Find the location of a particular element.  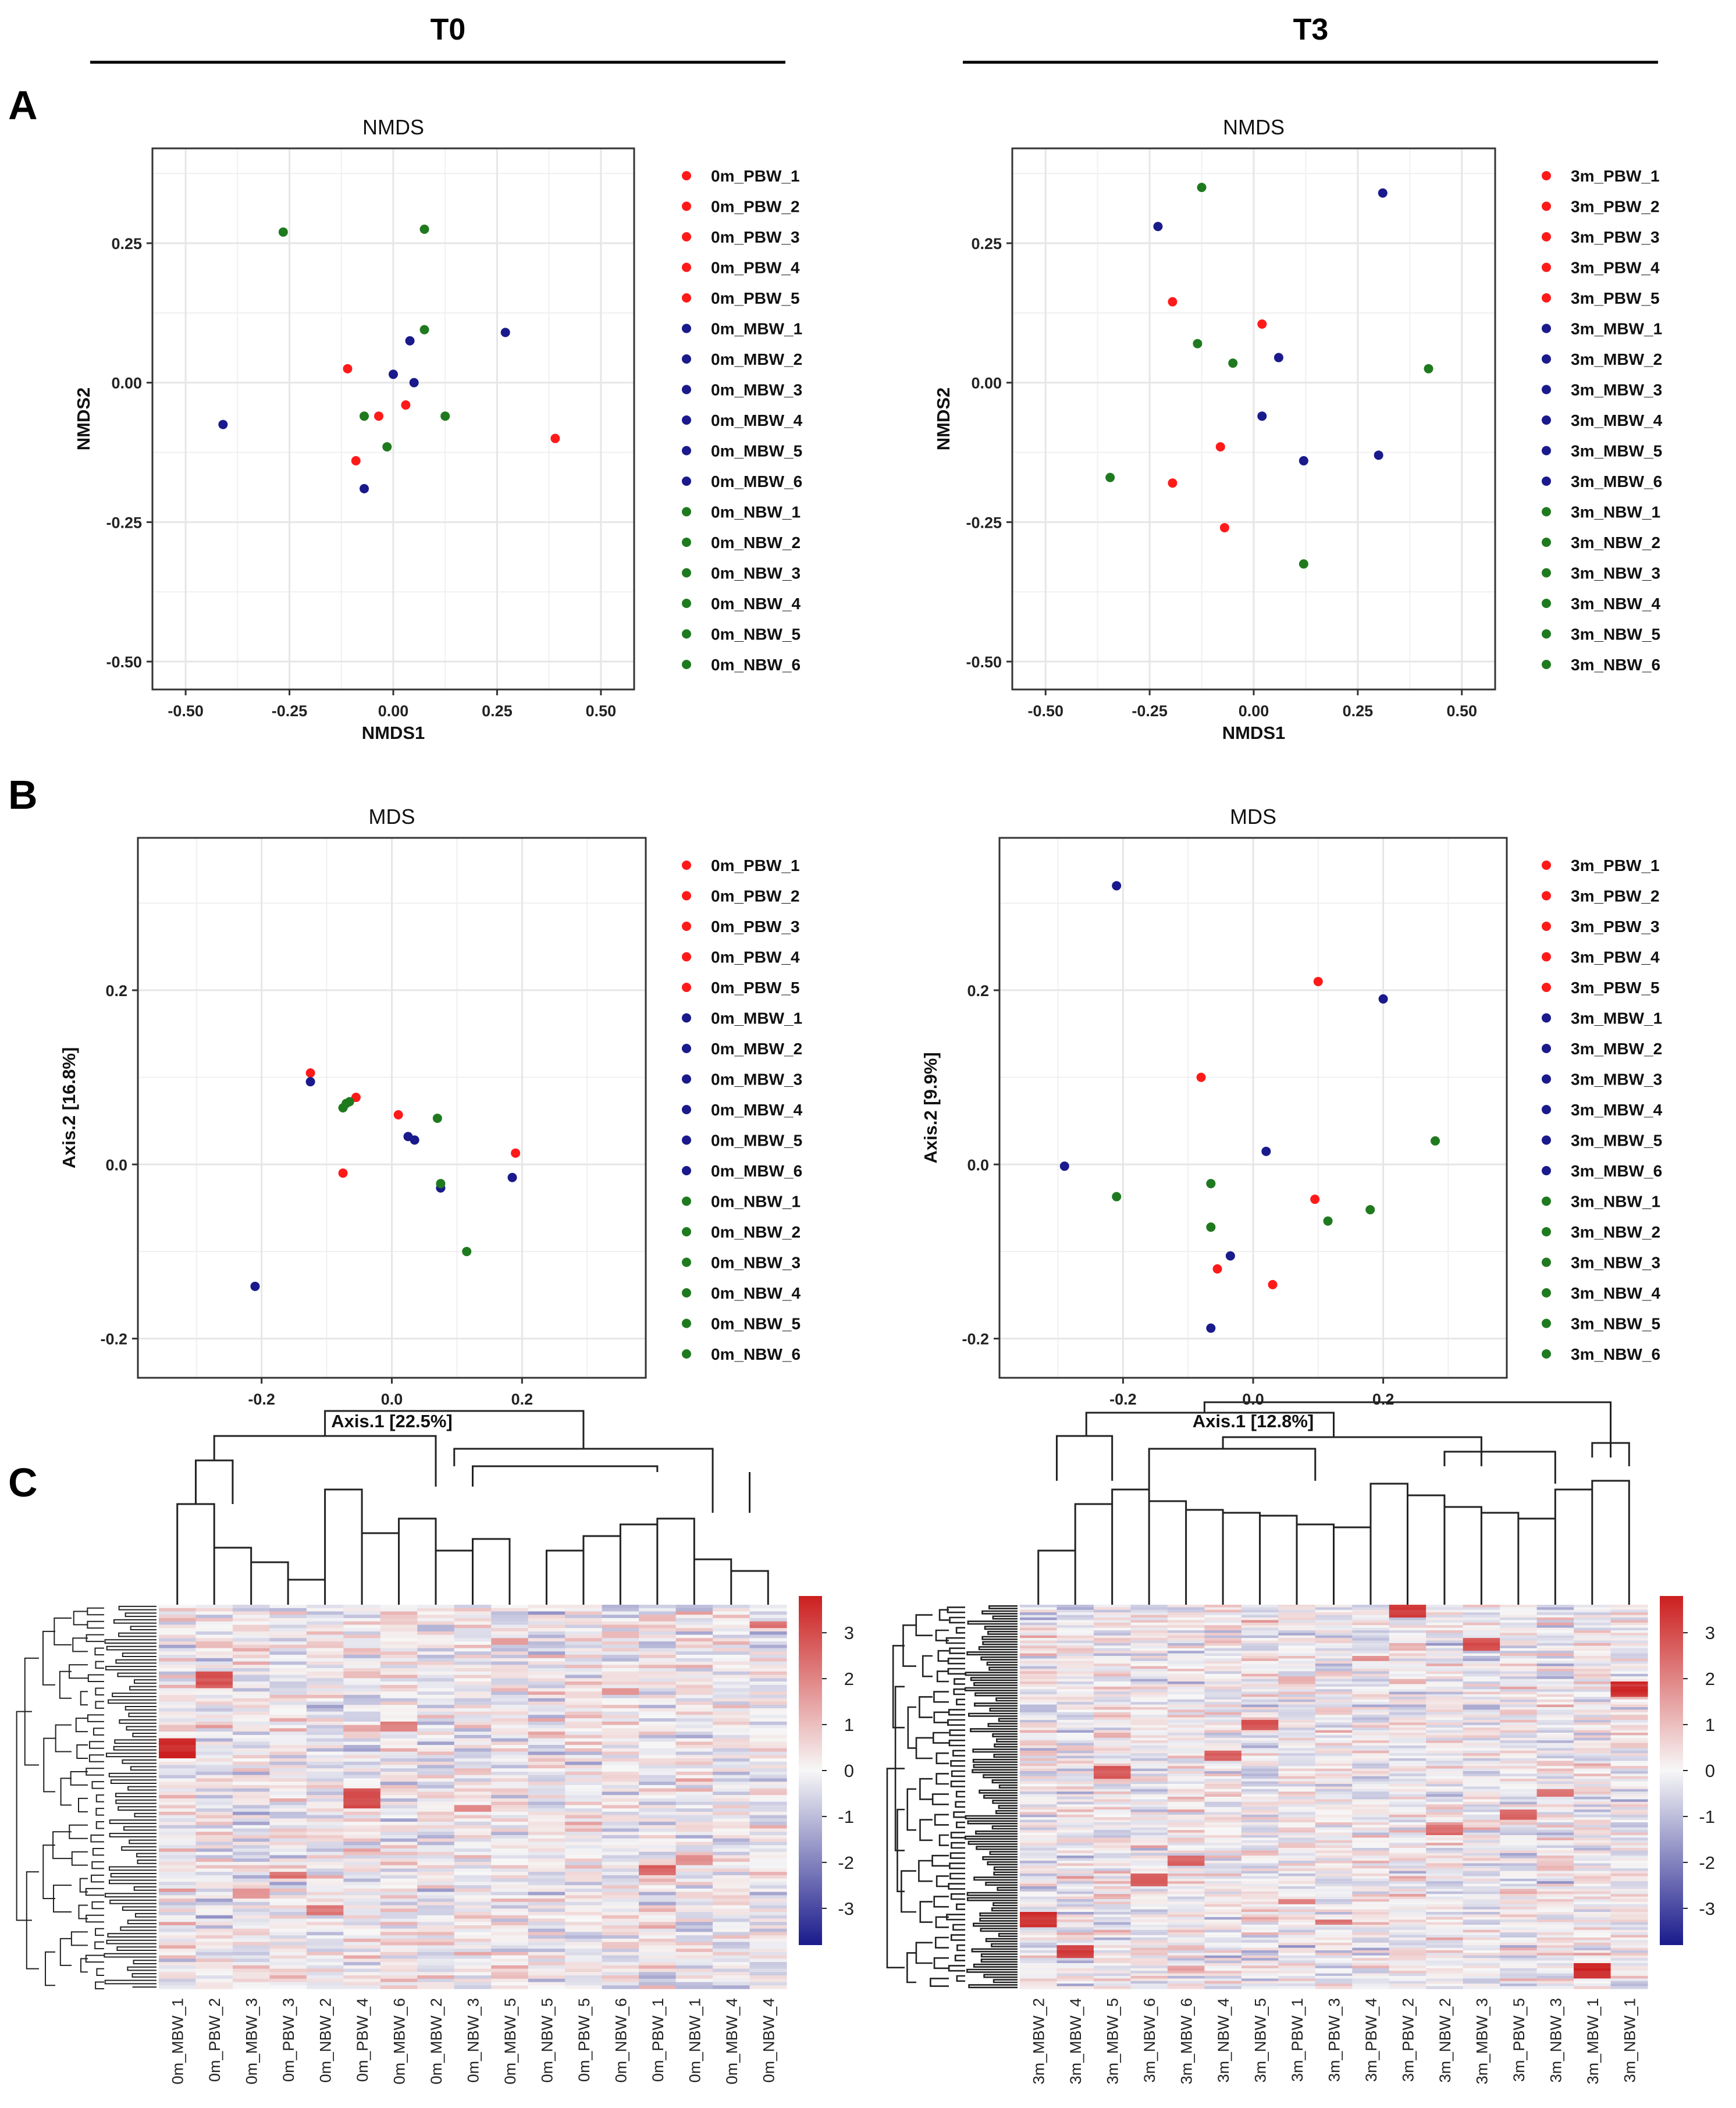

legend-key-nbw is located at coordinates (1547, 573).